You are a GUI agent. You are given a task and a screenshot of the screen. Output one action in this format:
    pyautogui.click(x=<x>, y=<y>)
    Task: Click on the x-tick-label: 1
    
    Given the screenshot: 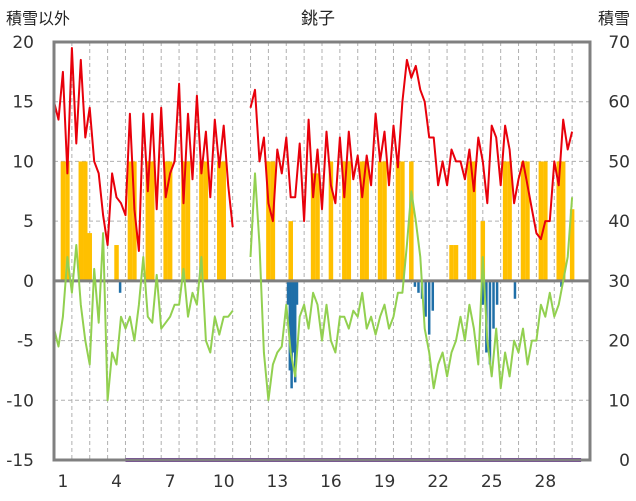 What is the action you would take?
    pyautogui.click(x=63, y=482)
    